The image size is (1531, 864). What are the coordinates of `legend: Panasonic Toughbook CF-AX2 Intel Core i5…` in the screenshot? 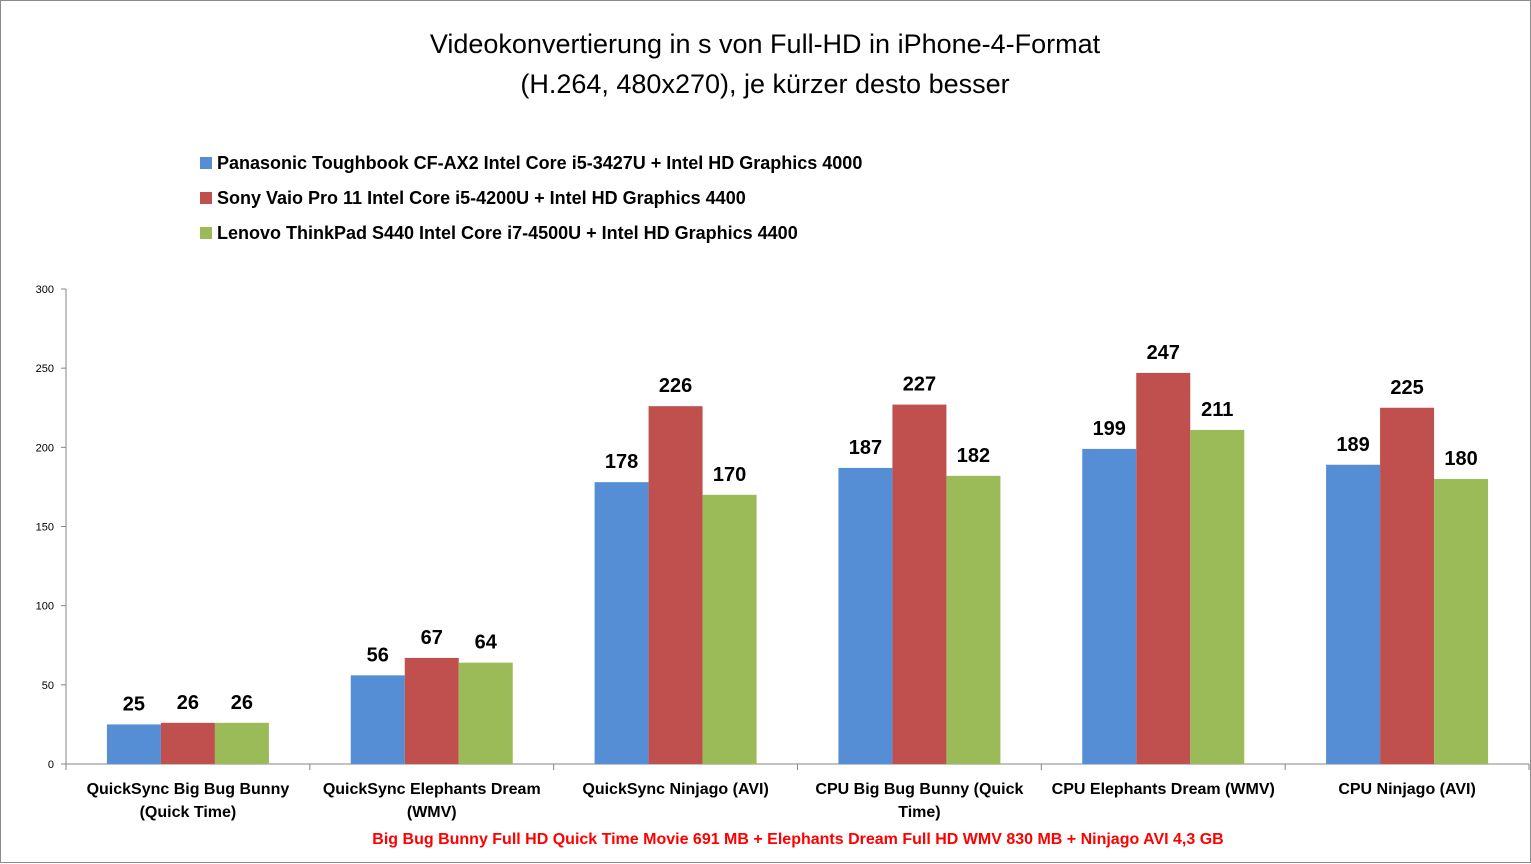 It's located at (531, 198).